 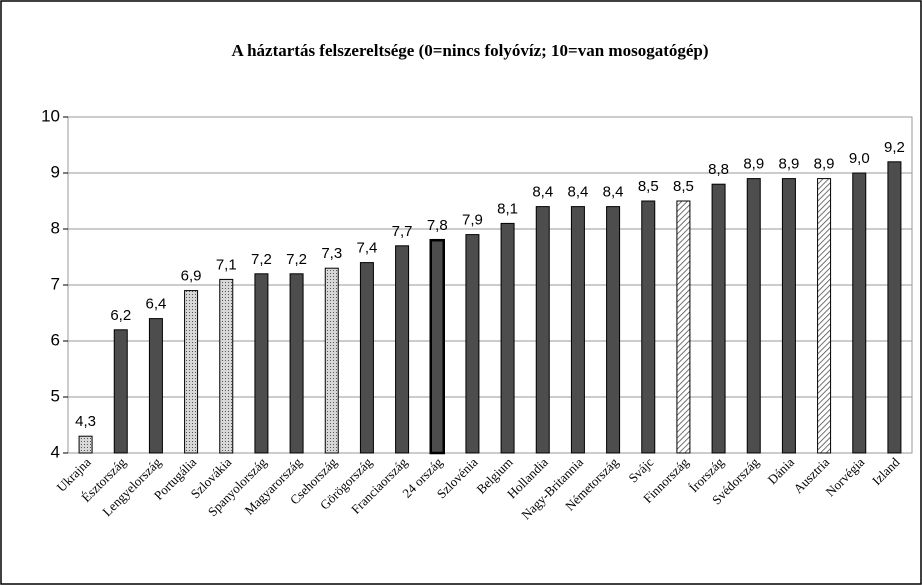 I want to click on y-tick-label: 8, so click(x=55, y=227).